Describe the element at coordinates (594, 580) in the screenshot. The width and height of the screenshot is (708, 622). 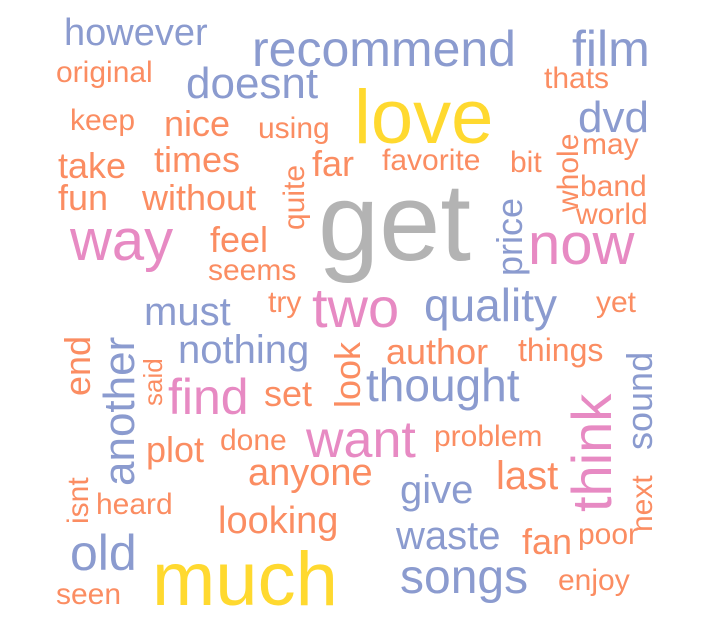
I see `word-enjoy: enjoy` at that location.